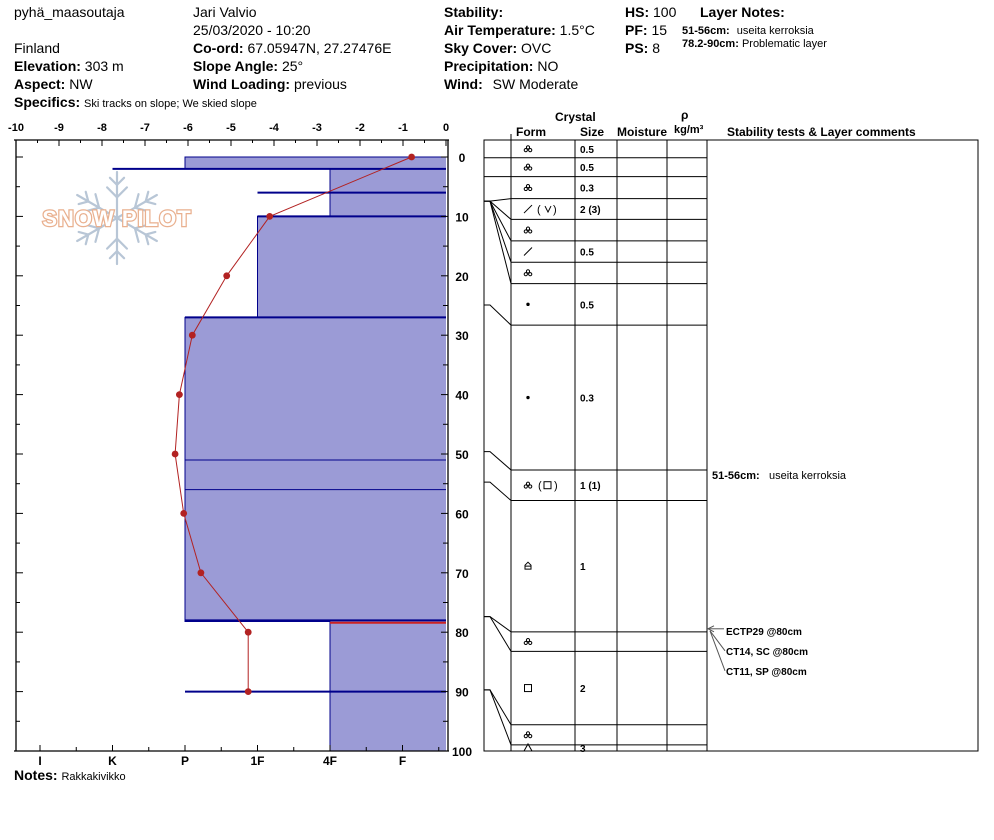 The height and width of the screenshot is (840, 994). What do you see at coordinates (501, 66) in the screenshot?
I see `precipitation: Precipitation: NO` at bounding box center [501, 66].